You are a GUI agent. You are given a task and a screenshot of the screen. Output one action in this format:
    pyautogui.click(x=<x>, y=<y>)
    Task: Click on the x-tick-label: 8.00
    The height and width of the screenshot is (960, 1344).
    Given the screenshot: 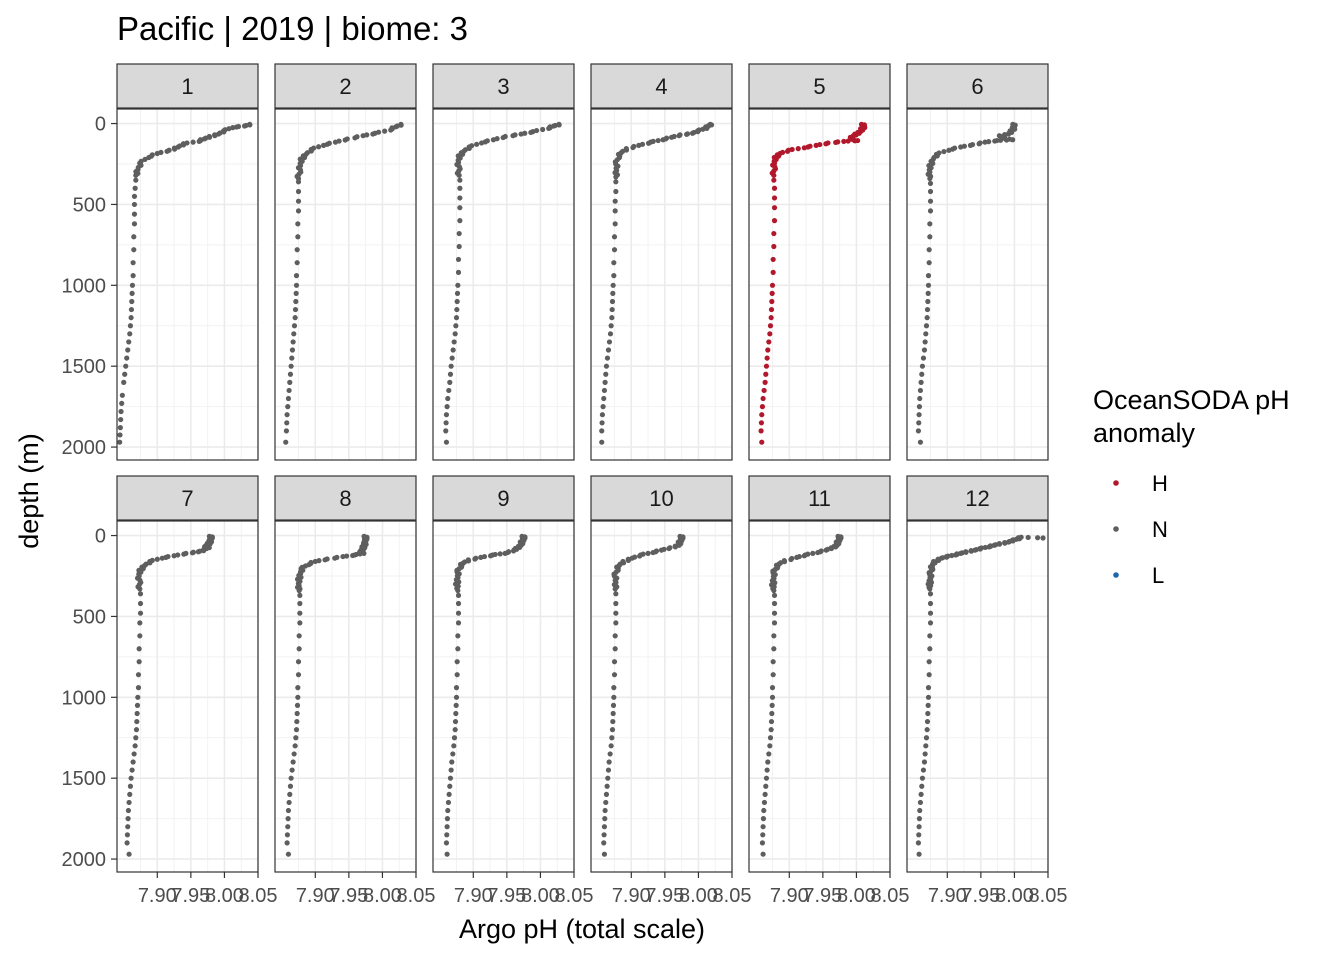 What is the action you would take?
    pyautogui.click(x=382, y=896)
    